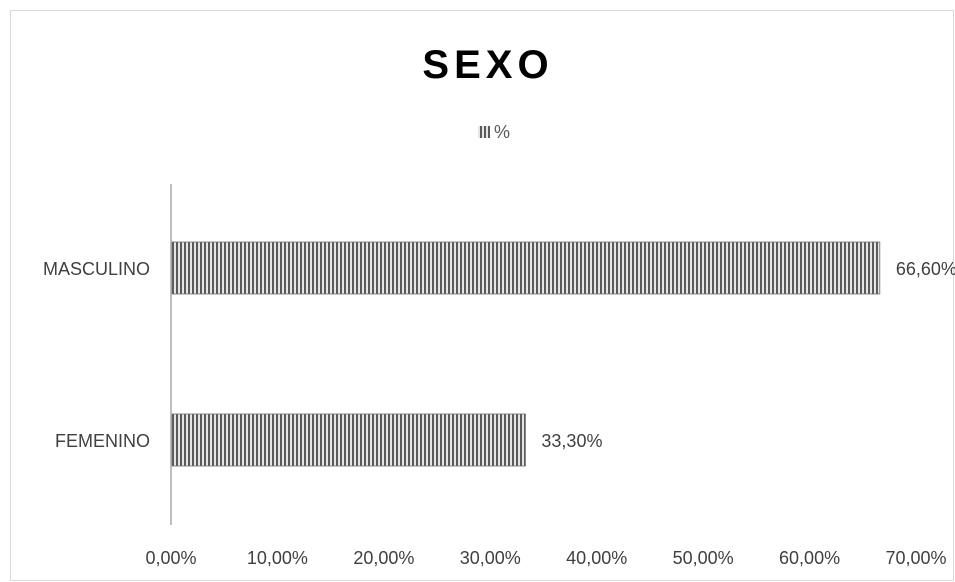 The image size is (955, 582). Describe the element at coordinates (502, 132) in the screenshot. I see `legend-label: %` at that location.